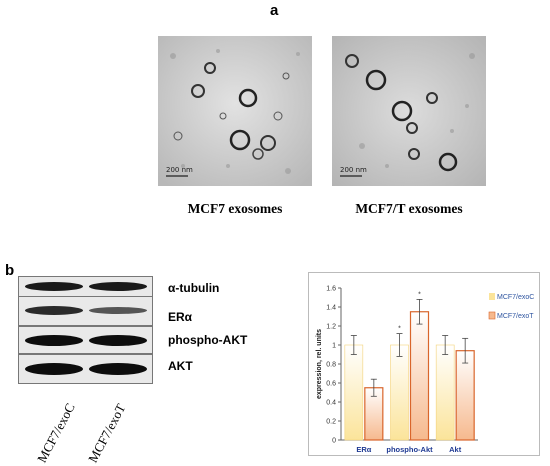 This screenshot has height=466, width=550. I want to click on lane-label-exot: MCF7/exoT, so click(107, 433).